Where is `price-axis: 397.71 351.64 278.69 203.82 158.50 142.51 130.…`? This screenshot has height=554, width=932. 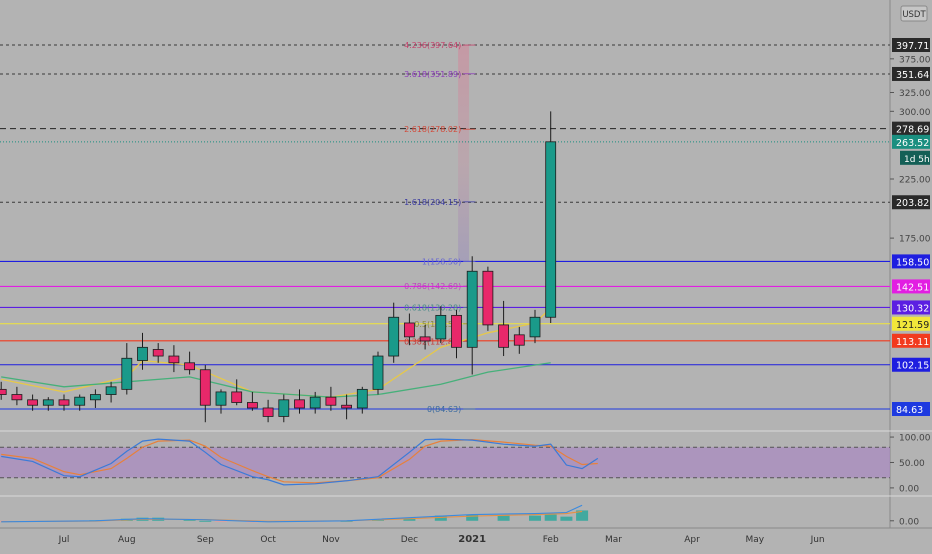
price-axis: 397.71 351.64 278.69 203.82 158.50 142.51 130.… is located at coordinates (910, 282).